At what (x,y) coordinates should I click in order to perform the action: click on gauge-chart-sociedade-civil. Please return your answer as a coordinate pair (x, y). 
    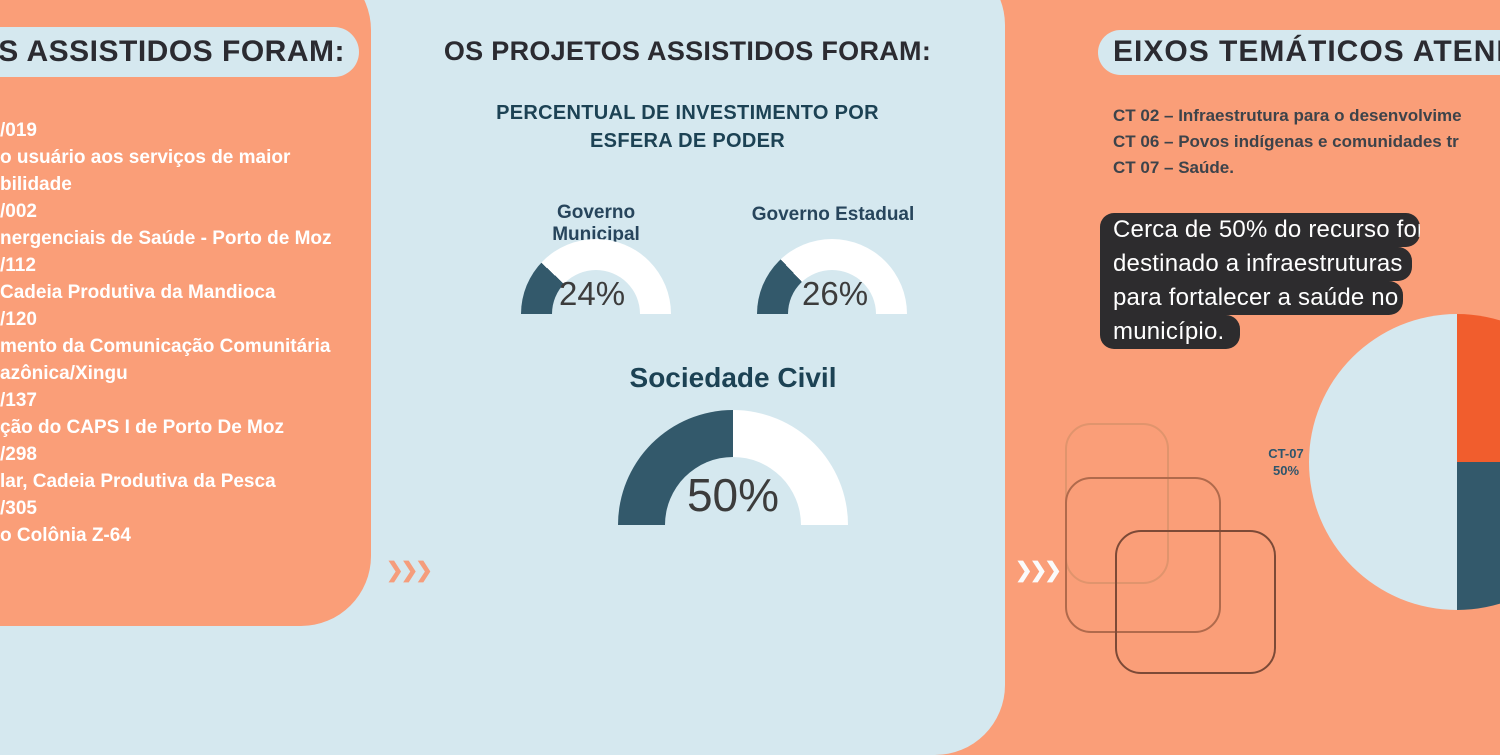
    Looking at the image, I should click on (733, 467).